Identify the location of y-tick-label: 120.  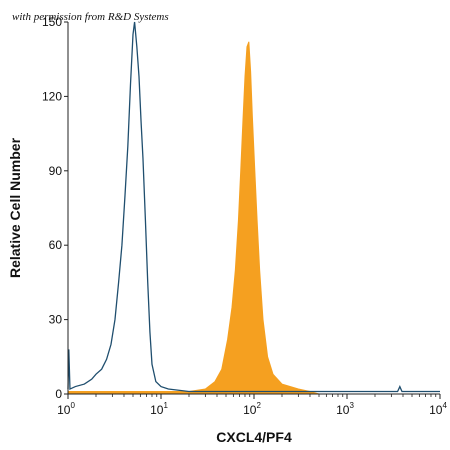
(52, 96).